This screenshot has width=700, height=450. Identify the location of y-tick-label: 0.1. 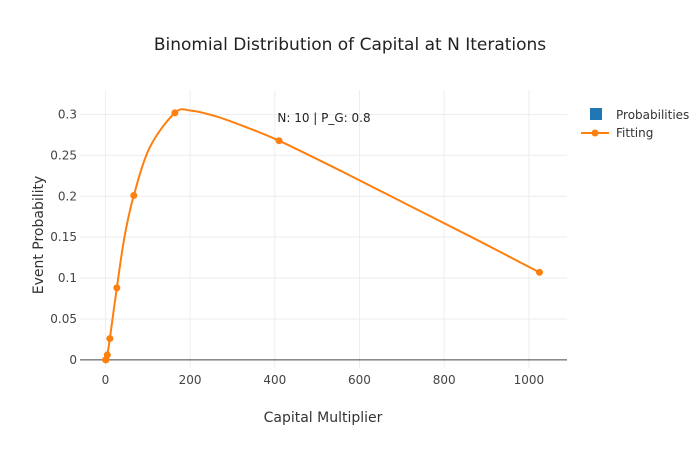
(67, 278).